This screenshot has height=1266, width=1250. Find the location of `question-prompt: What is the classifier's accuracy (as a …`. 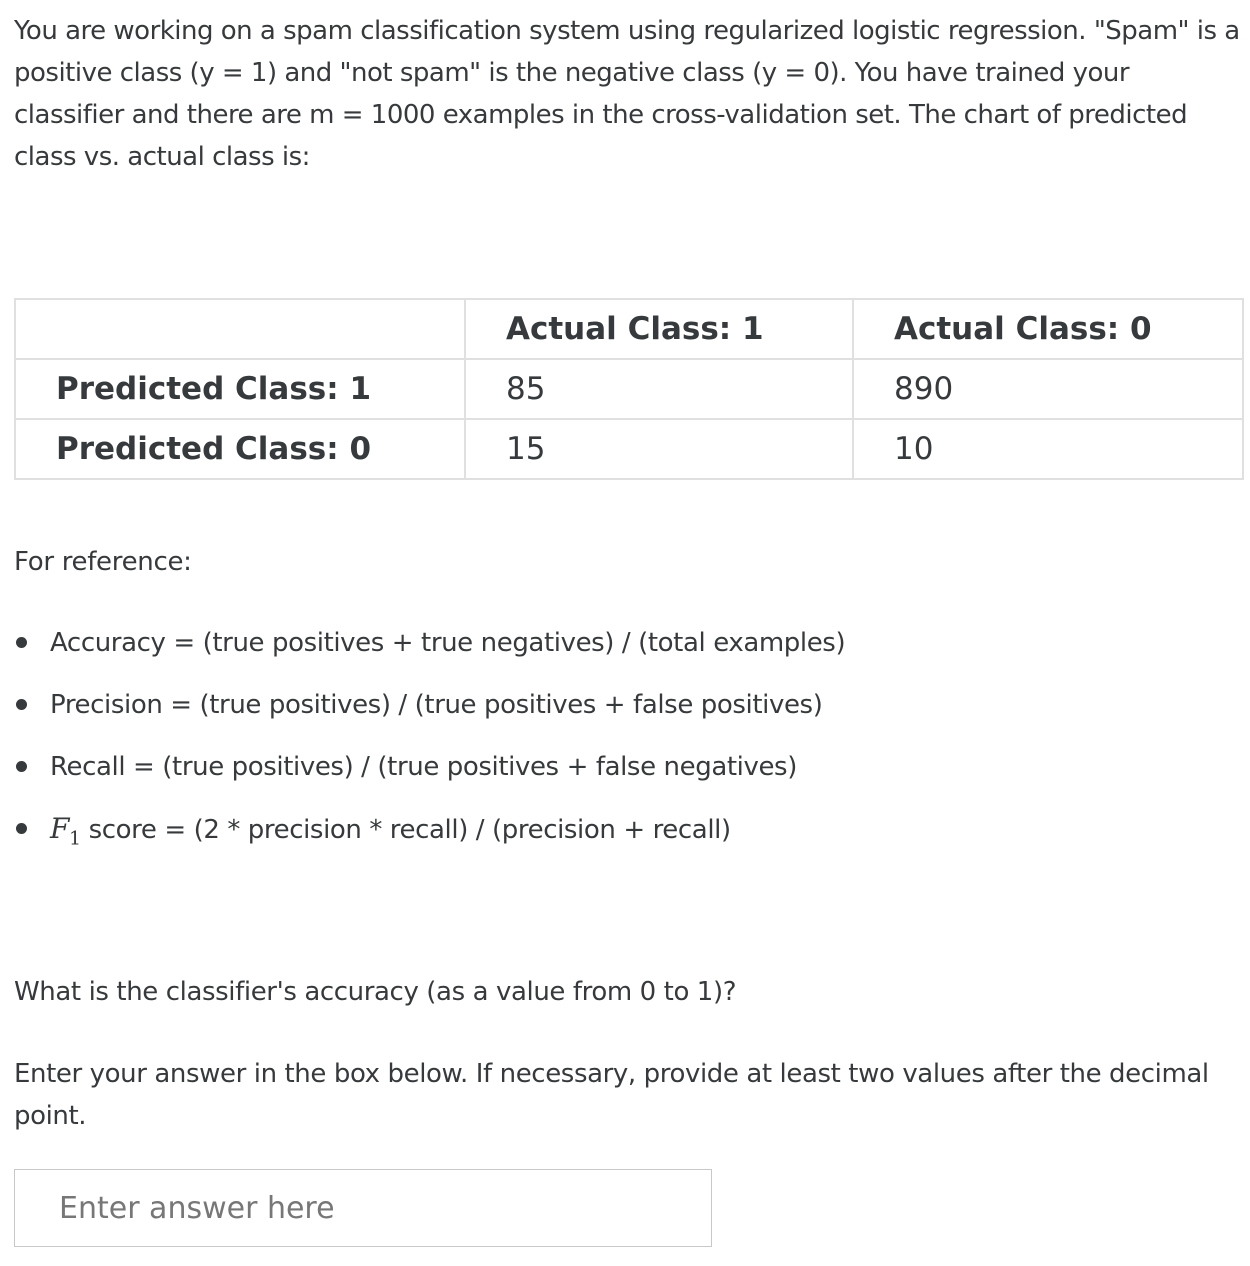

question-prompt: What is the classifier's accuracy (as a … is located at coordinates (375, 992).